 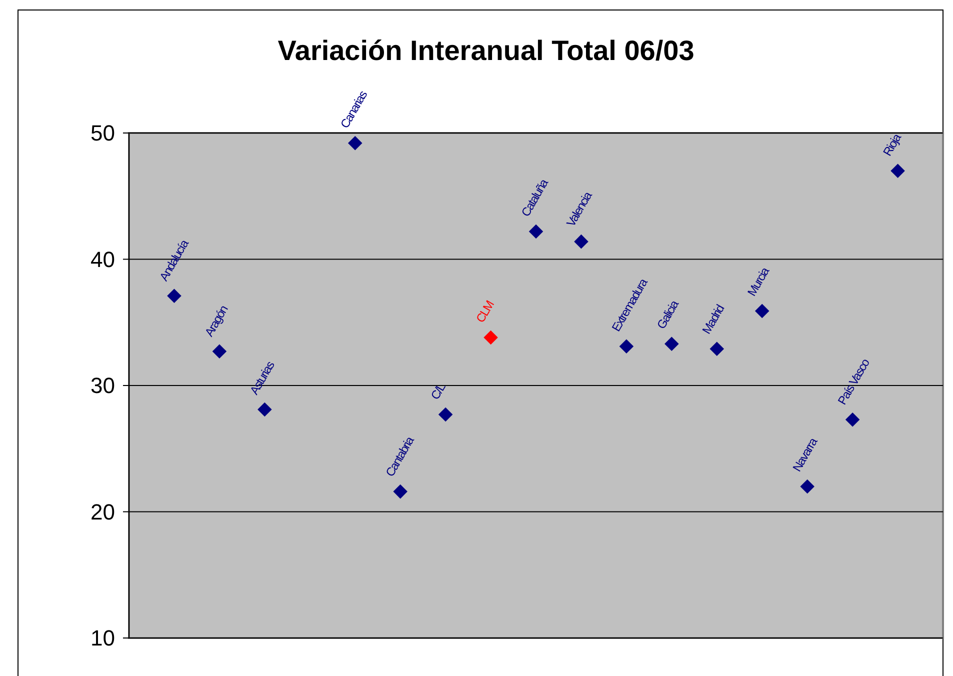 What do you see at coordinates (102, 638) in the screenshot?
I see `y-tick-label: 10` at bounding box center [102, 638].